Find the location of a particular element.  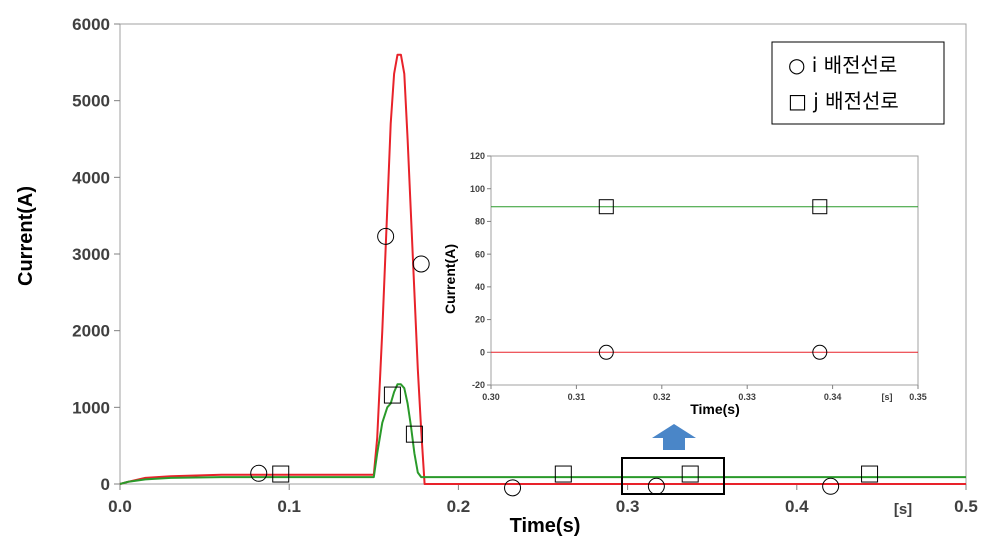

main-x-tick-label: 0.0 is located at coordinates (120, 506).